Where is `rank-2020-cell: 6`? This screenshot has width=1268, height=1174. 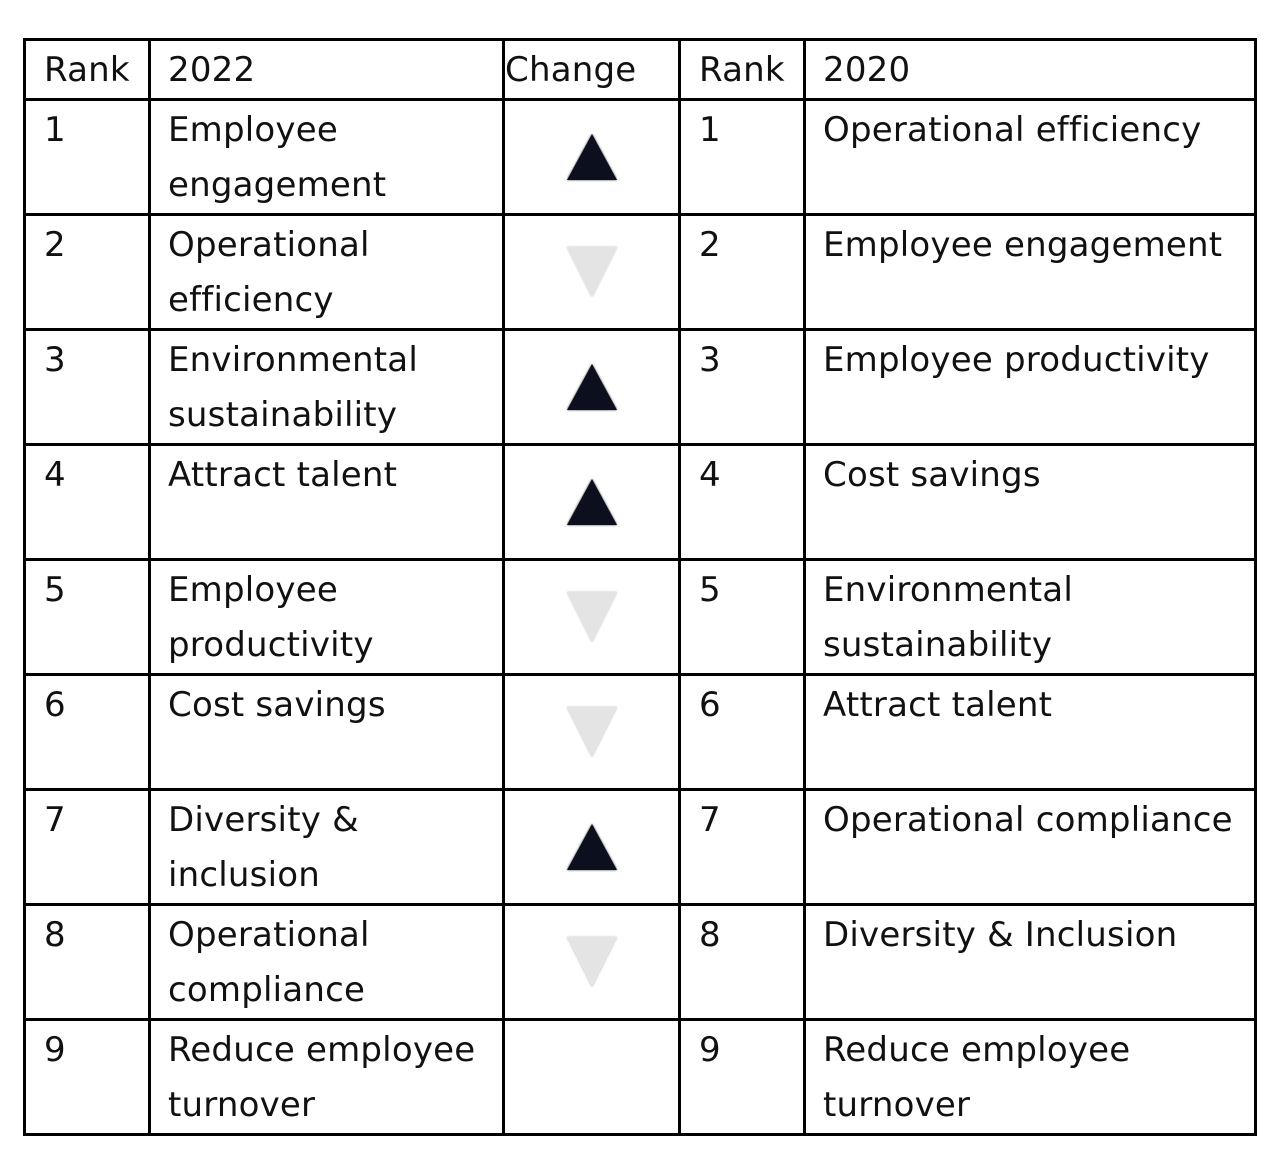 rank-2020-cell: 6 is located at coordinates (742, 732).